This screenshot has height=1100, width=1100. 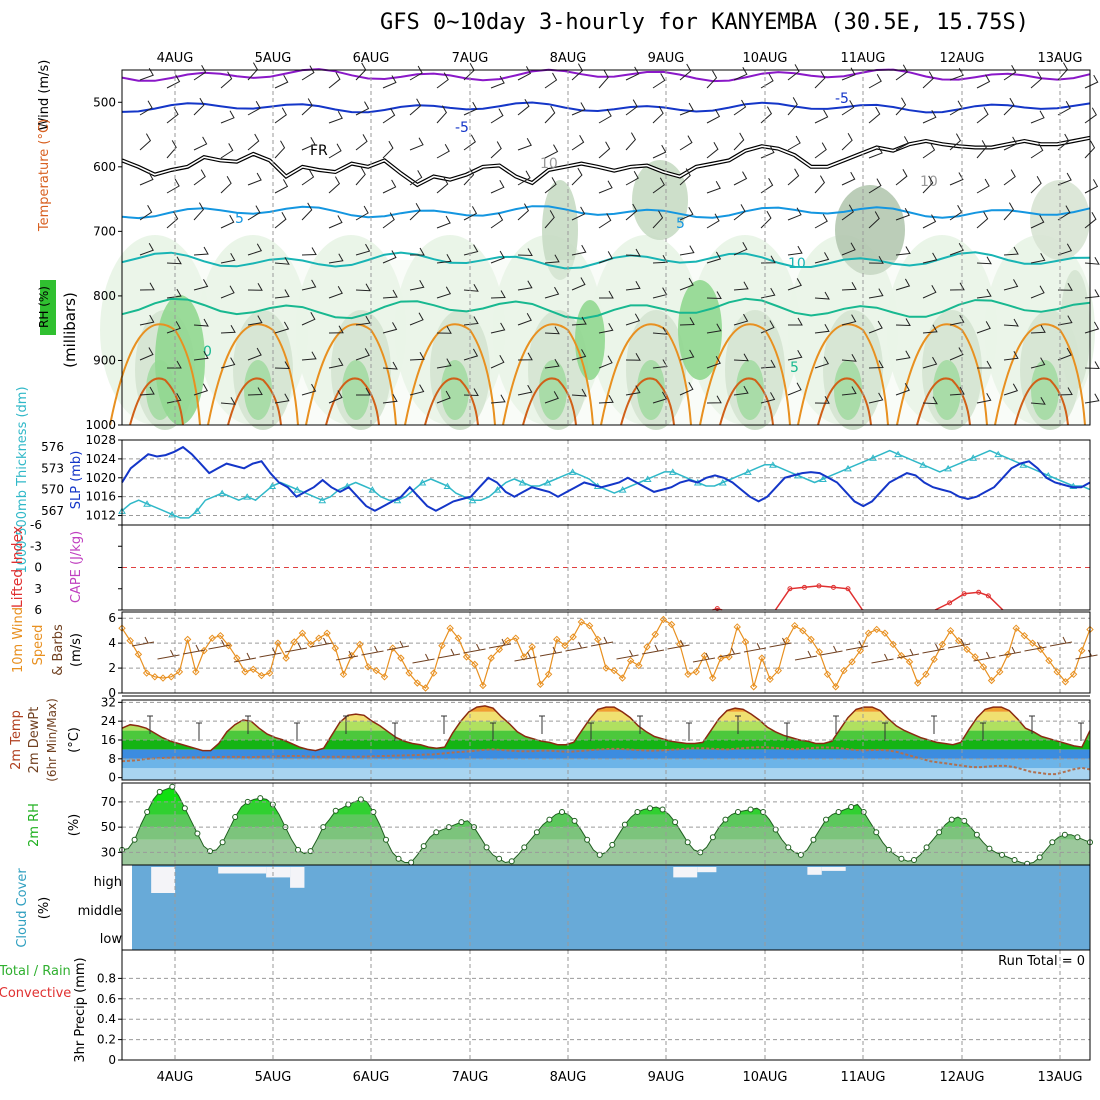 I want to click on date-label-top: 13AUG, so click(x=1059, y=58).